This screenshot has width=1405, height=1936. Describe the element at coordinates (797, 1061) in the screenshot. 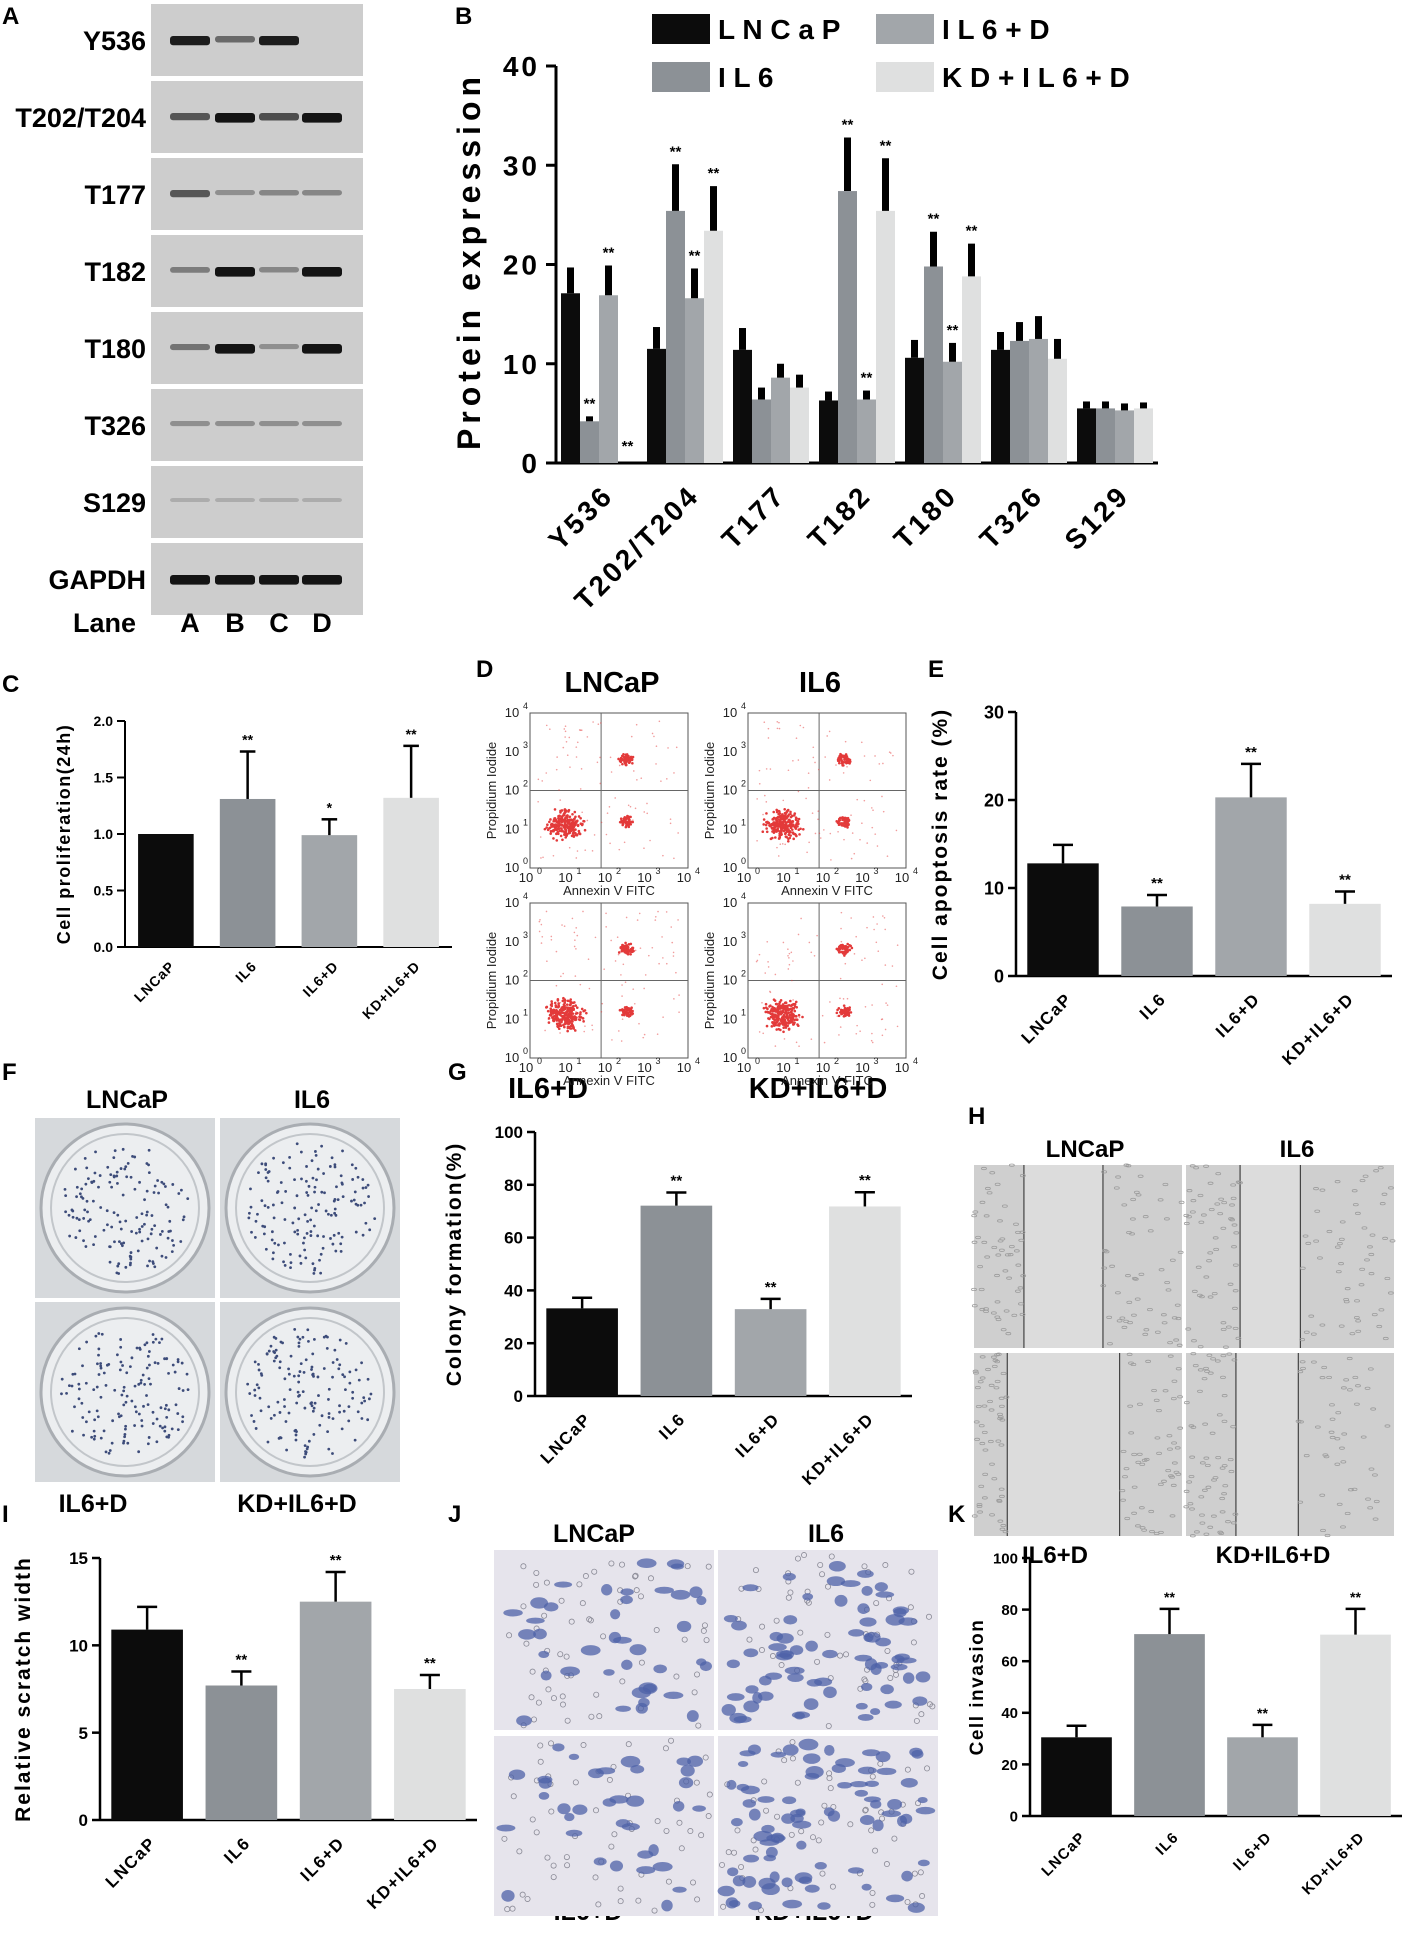

I see `facs-x-tick-exp: 1` at that location.